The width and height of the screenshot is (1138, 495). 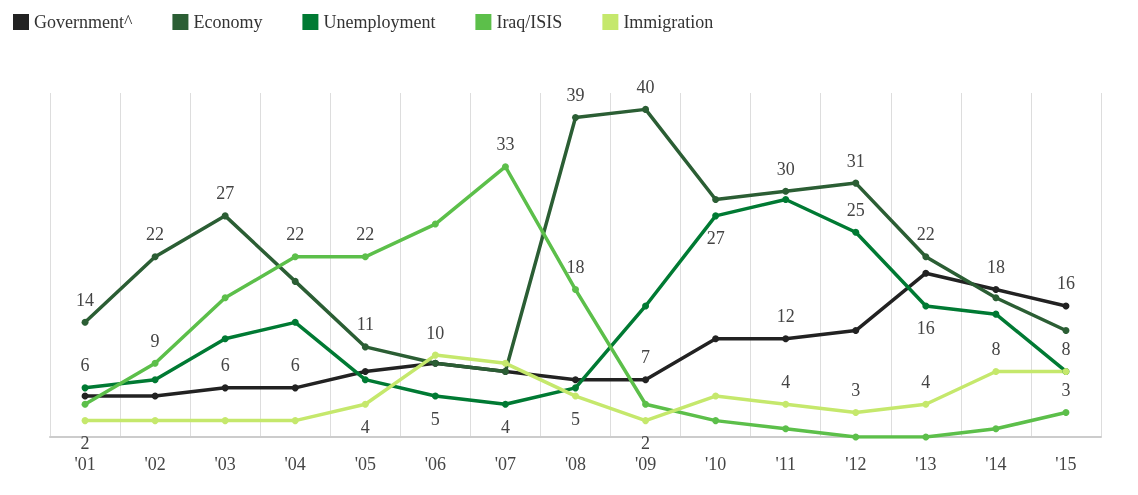 I want to click on x-tick-label: '09, so click(x=645, y=464).